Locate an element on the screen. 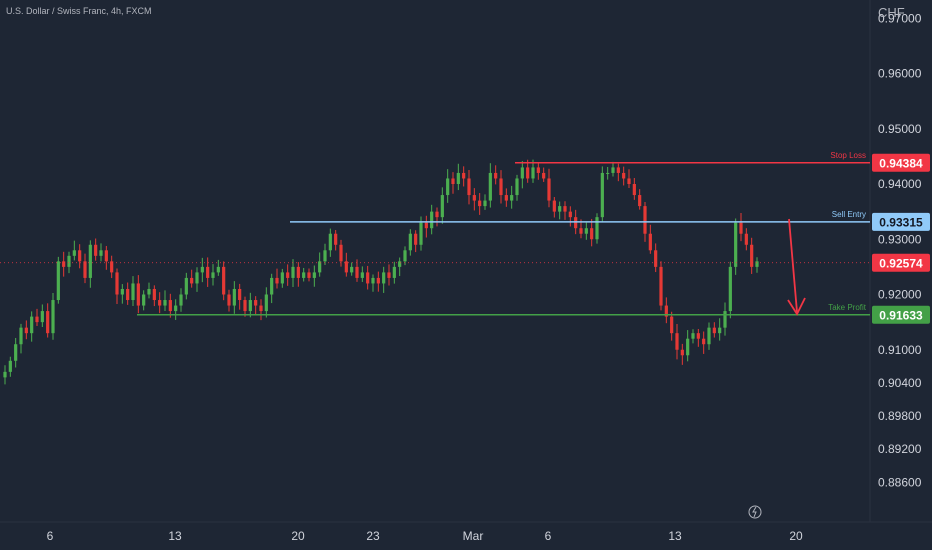 This screenshot has height=550, width=932. x-tick-label: 23 is located at coordinates (373, 536).